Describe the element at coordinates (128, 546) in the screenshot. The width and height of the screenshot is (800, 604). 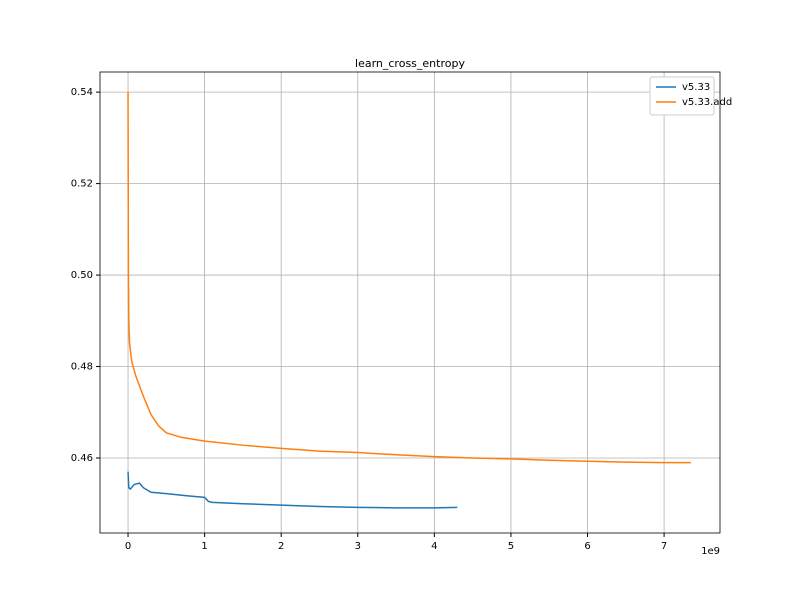
I see `x-tick-label: 0` at that location.